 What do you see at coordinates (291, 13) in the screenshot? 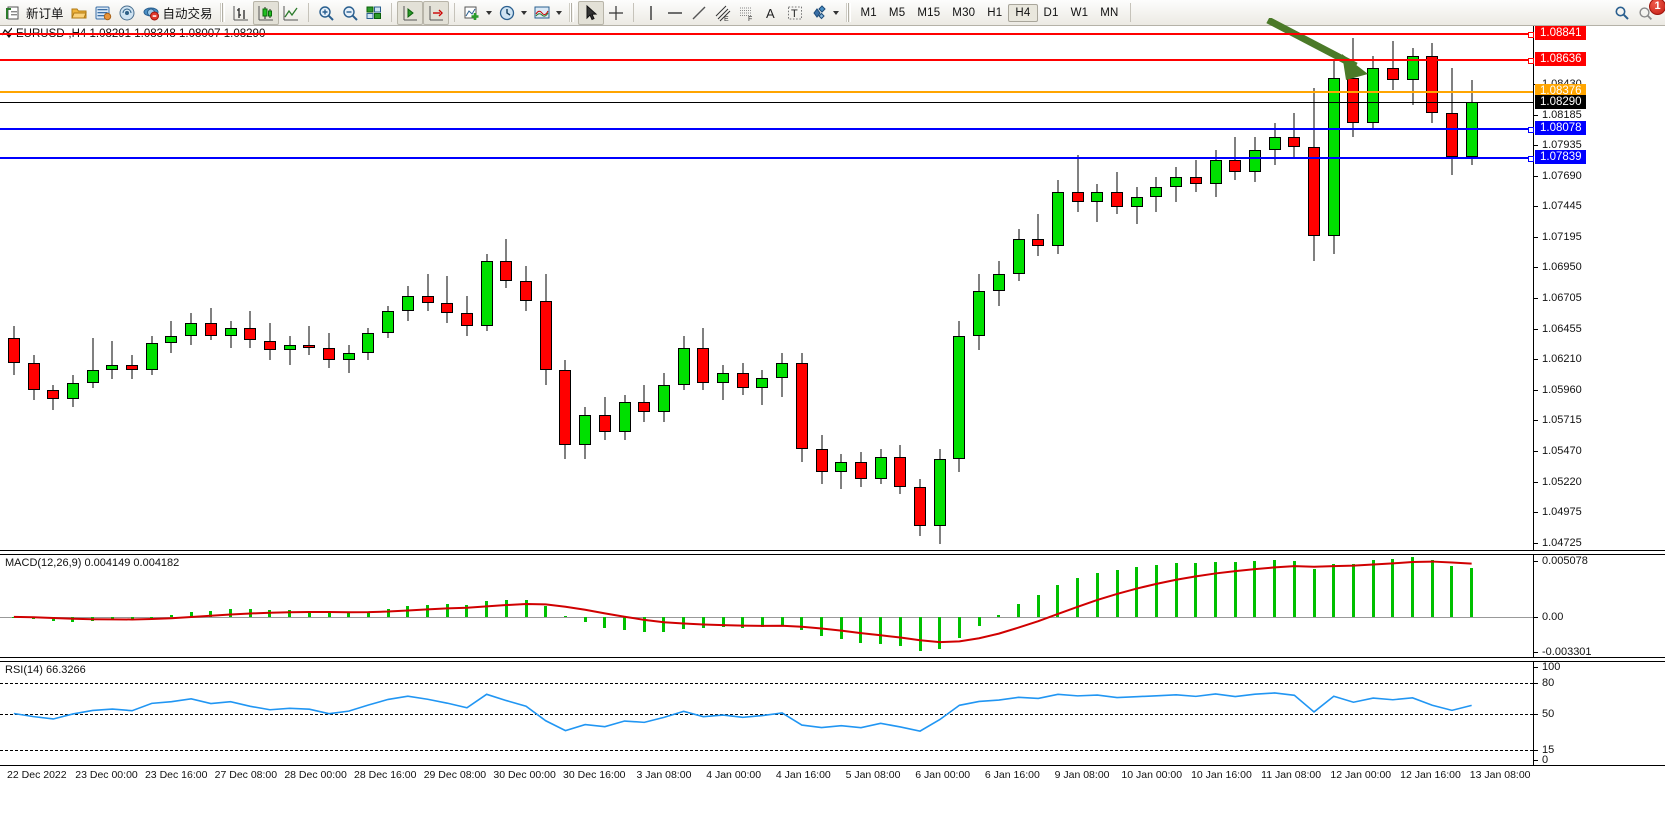
I see `line-chart-button` at bounding box center [291, 13].